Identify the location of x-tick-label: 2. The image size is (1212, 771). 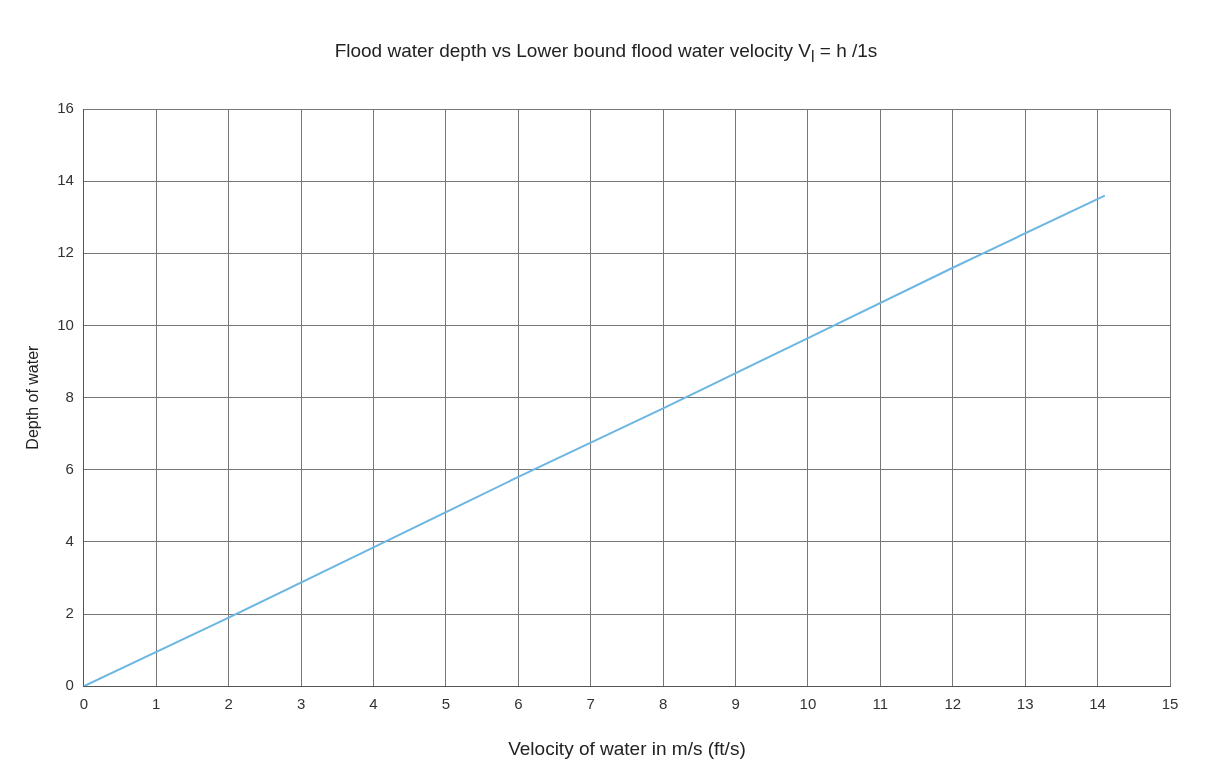
(228, 704).